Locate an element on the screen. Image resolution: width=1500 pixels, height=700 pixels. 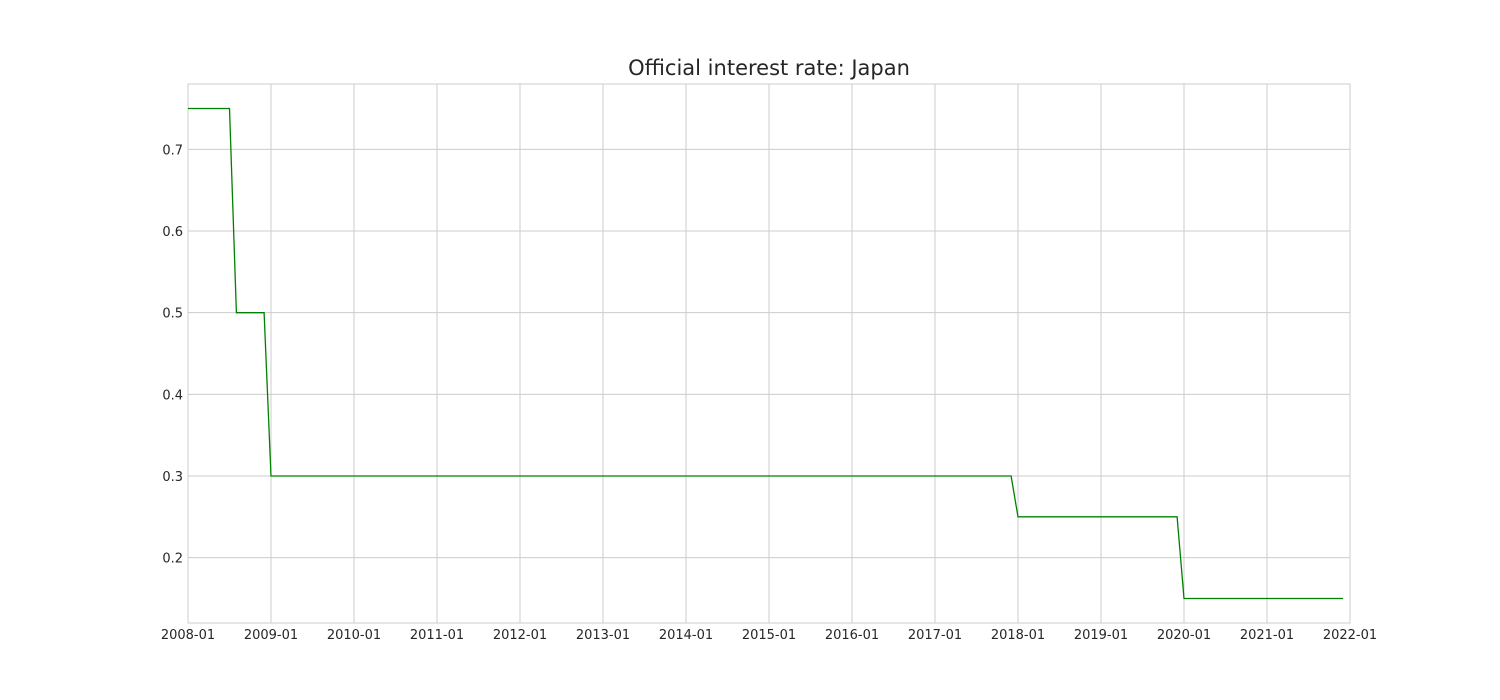
x-tick-label: 2019-01 is located at coordinates (1101, 635).